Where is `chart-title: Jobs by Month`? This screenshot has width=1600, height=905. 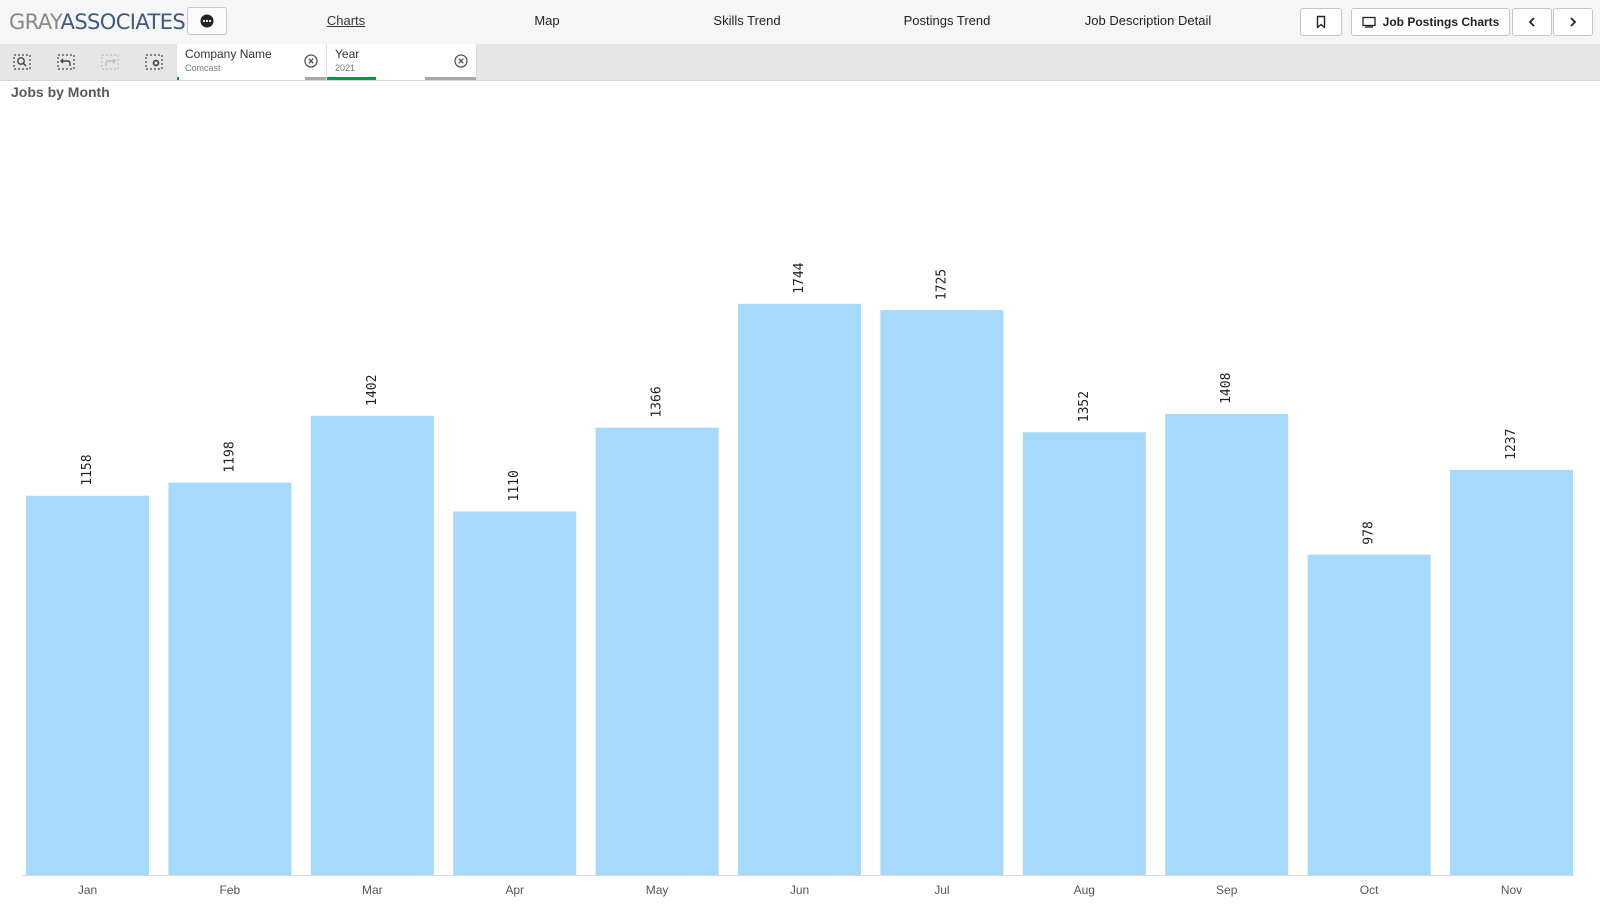
chart-title: Jobs by Month is located at coordinates (60, 92).